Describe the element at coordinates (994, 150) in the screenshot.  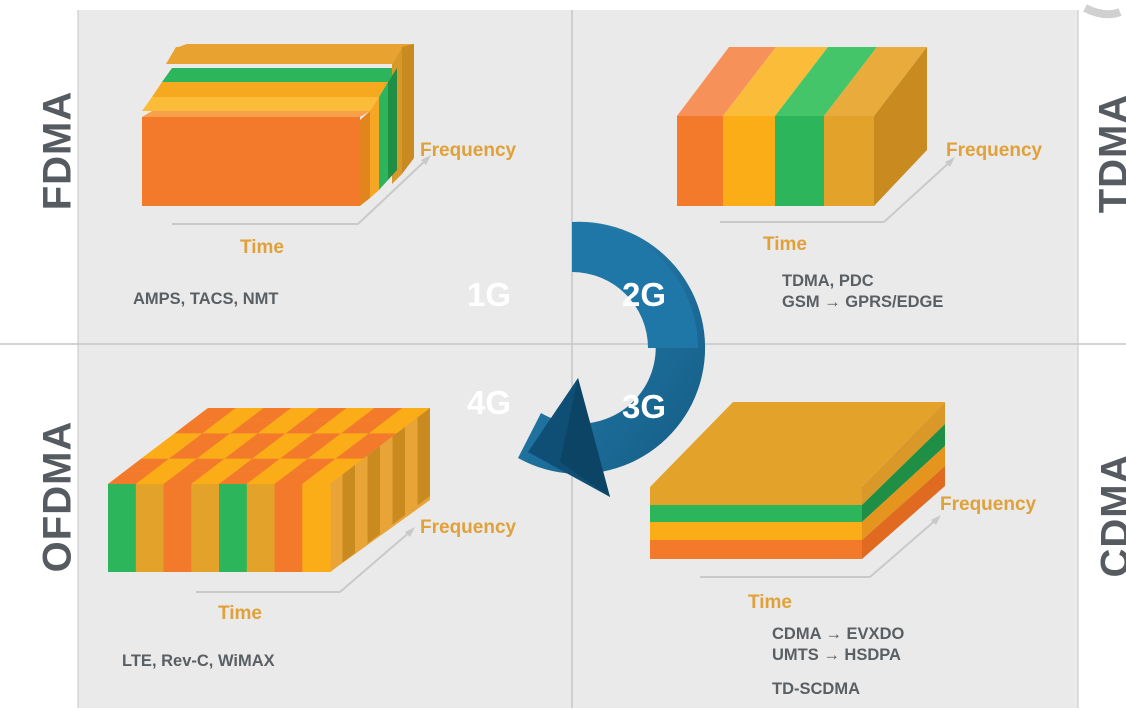
I see `tdma-frequency-label: Frequency` at that location.